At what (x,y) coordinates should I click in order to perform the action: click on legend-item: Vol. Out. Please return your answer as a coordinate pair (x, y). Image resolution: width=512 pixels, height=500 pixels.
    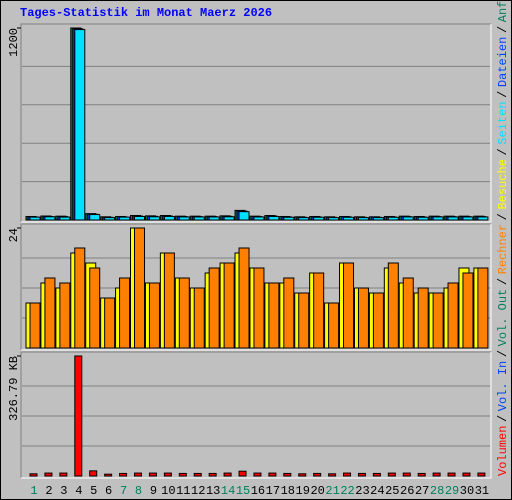
    Looking at the image, I should click on (503, 318).